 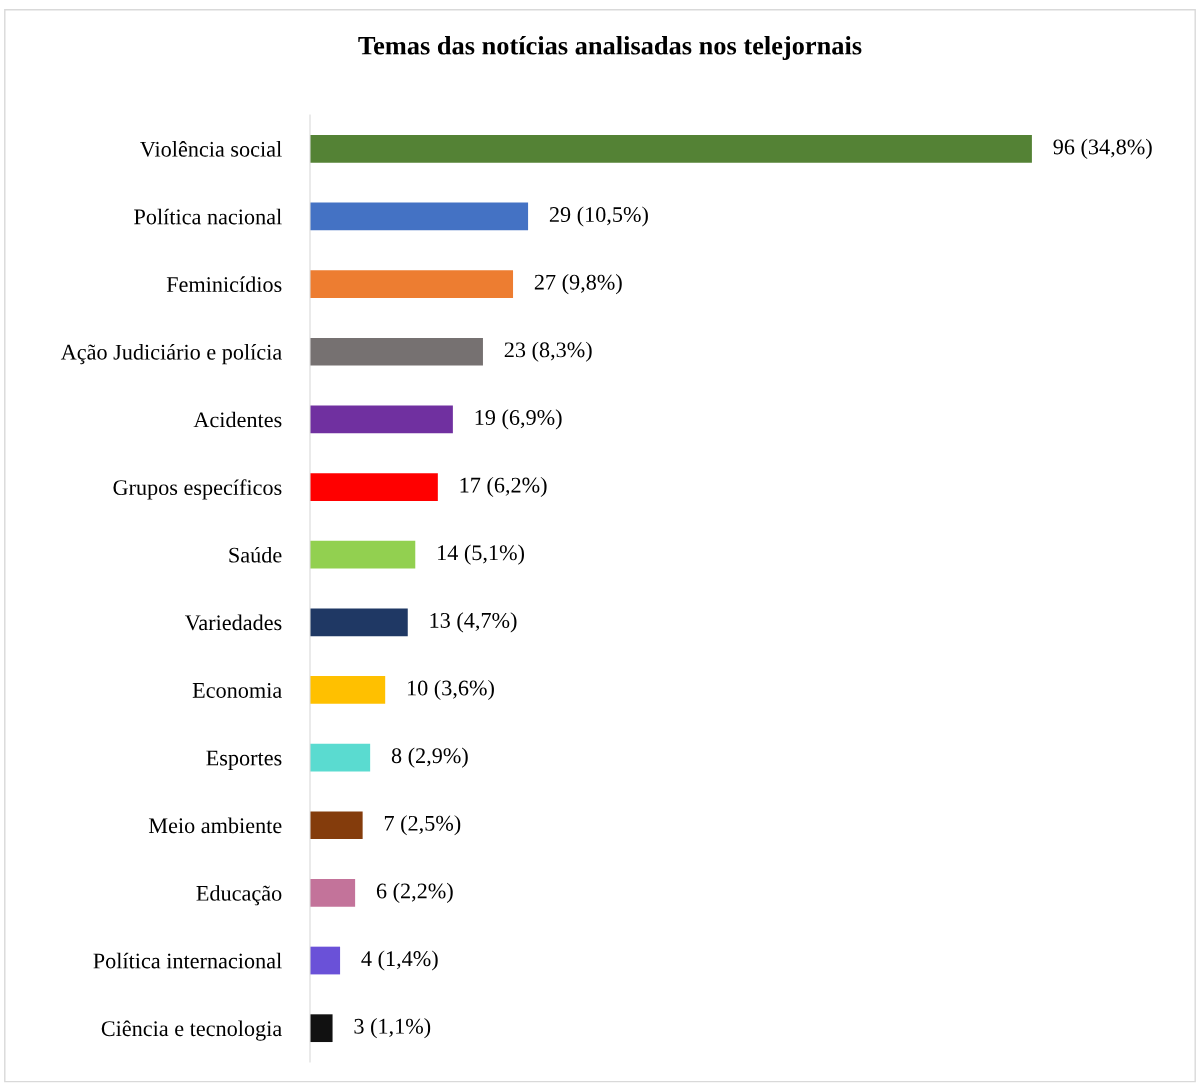 What do you see at coordinates (237, 419) in the screenshot?
I see `y-tick-label: Acidentes` at bounding box center [237, 419].